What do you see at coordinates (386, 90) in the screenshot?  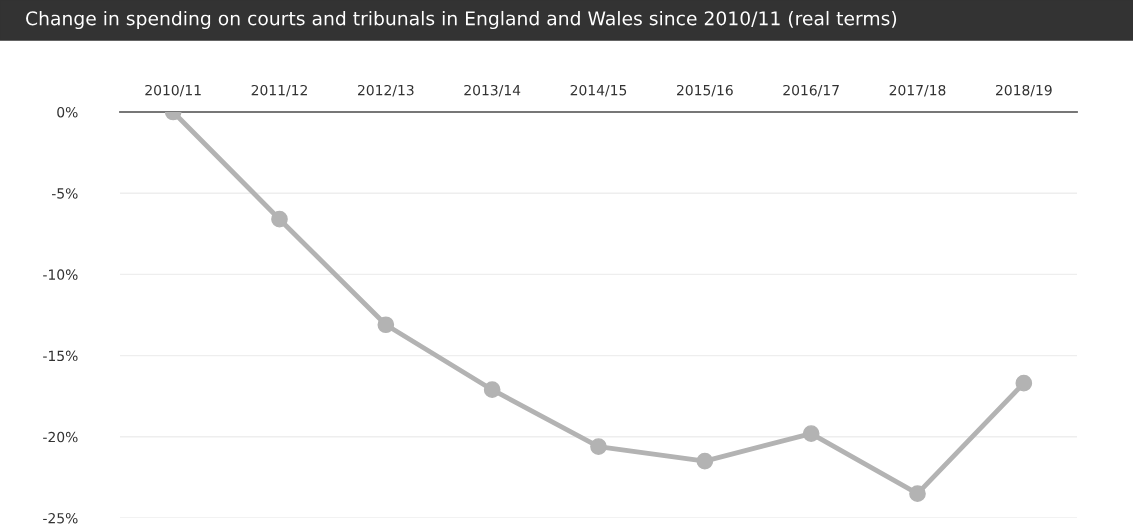 I see `x-tick-label: 2012/13` at bounding box center [386, 90].